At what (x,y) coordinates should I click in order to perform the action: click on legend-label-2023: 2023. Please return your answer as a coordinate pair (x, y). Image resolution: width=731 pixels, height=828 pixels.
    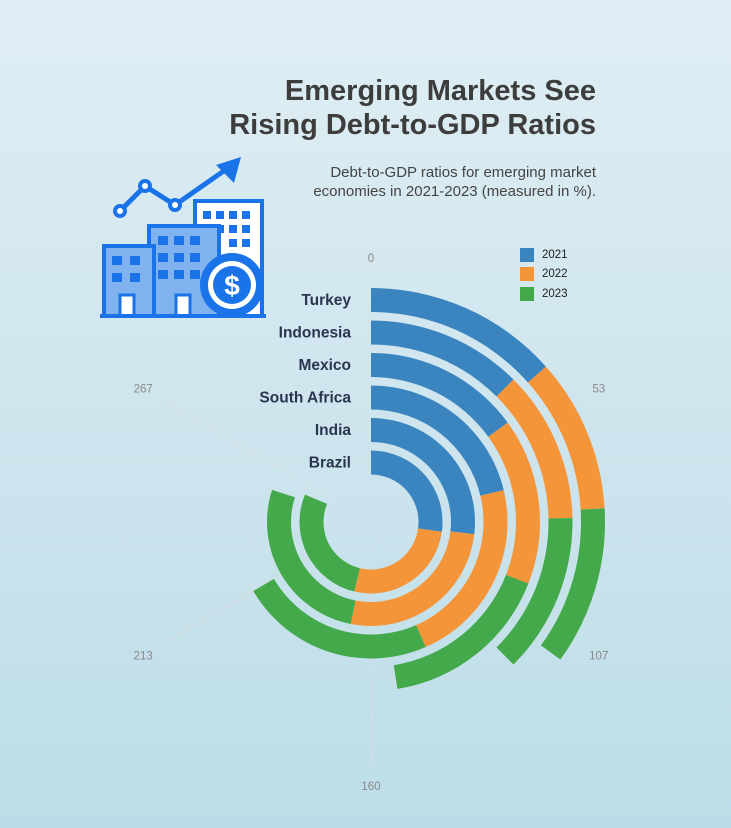
    Looking at the image, I should click on (555, 293).